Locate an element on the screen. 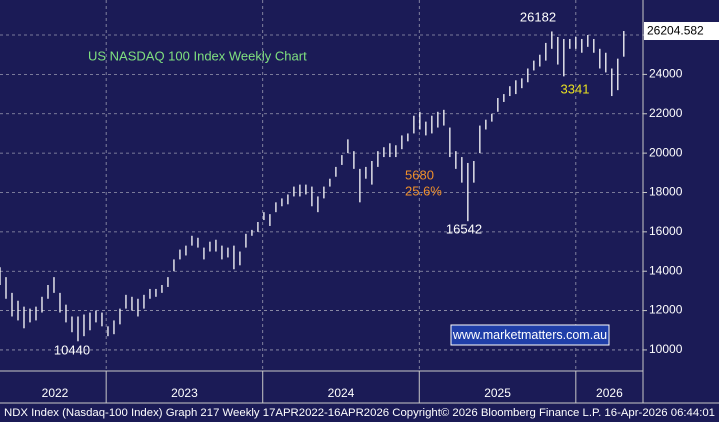  last-value-box is located at coordinates (681, 31).